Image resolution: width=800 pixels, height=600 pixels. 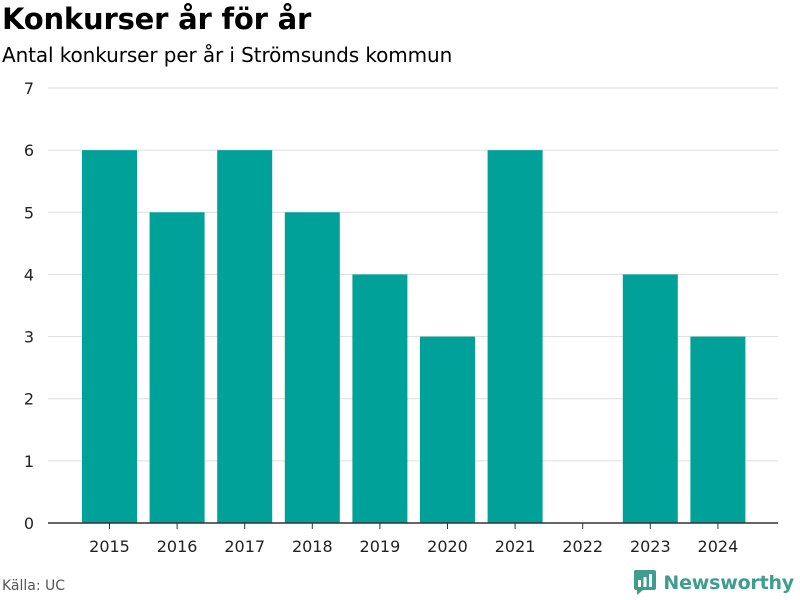 What do you see at coordinates (29, 212) in the screenshot?
I see `y-tick-label: 5` at bounding box center [29, 212].